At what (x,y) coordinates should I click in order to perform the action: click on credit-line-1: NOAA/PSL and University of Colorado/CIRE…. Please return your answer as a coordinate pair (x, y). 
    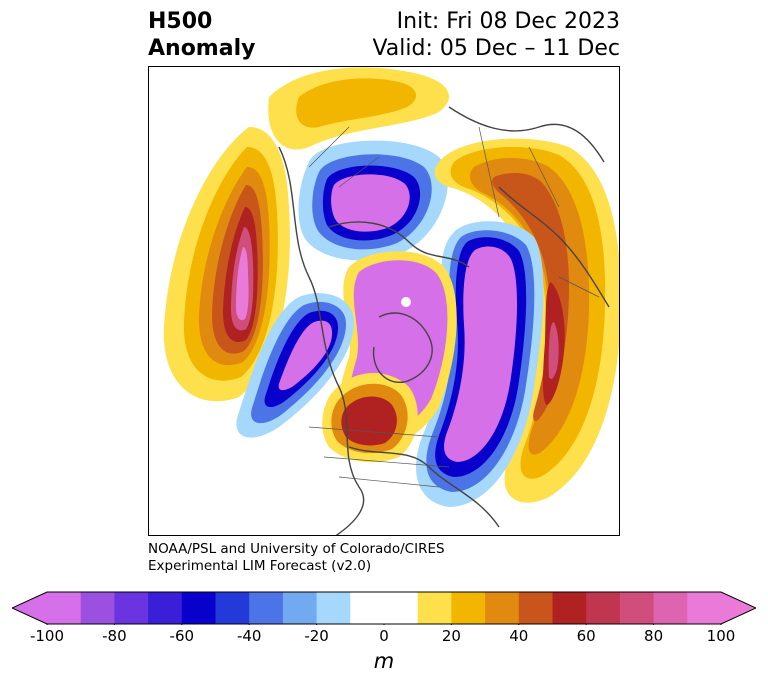
    Looking at the image, I should click on (296, 549).